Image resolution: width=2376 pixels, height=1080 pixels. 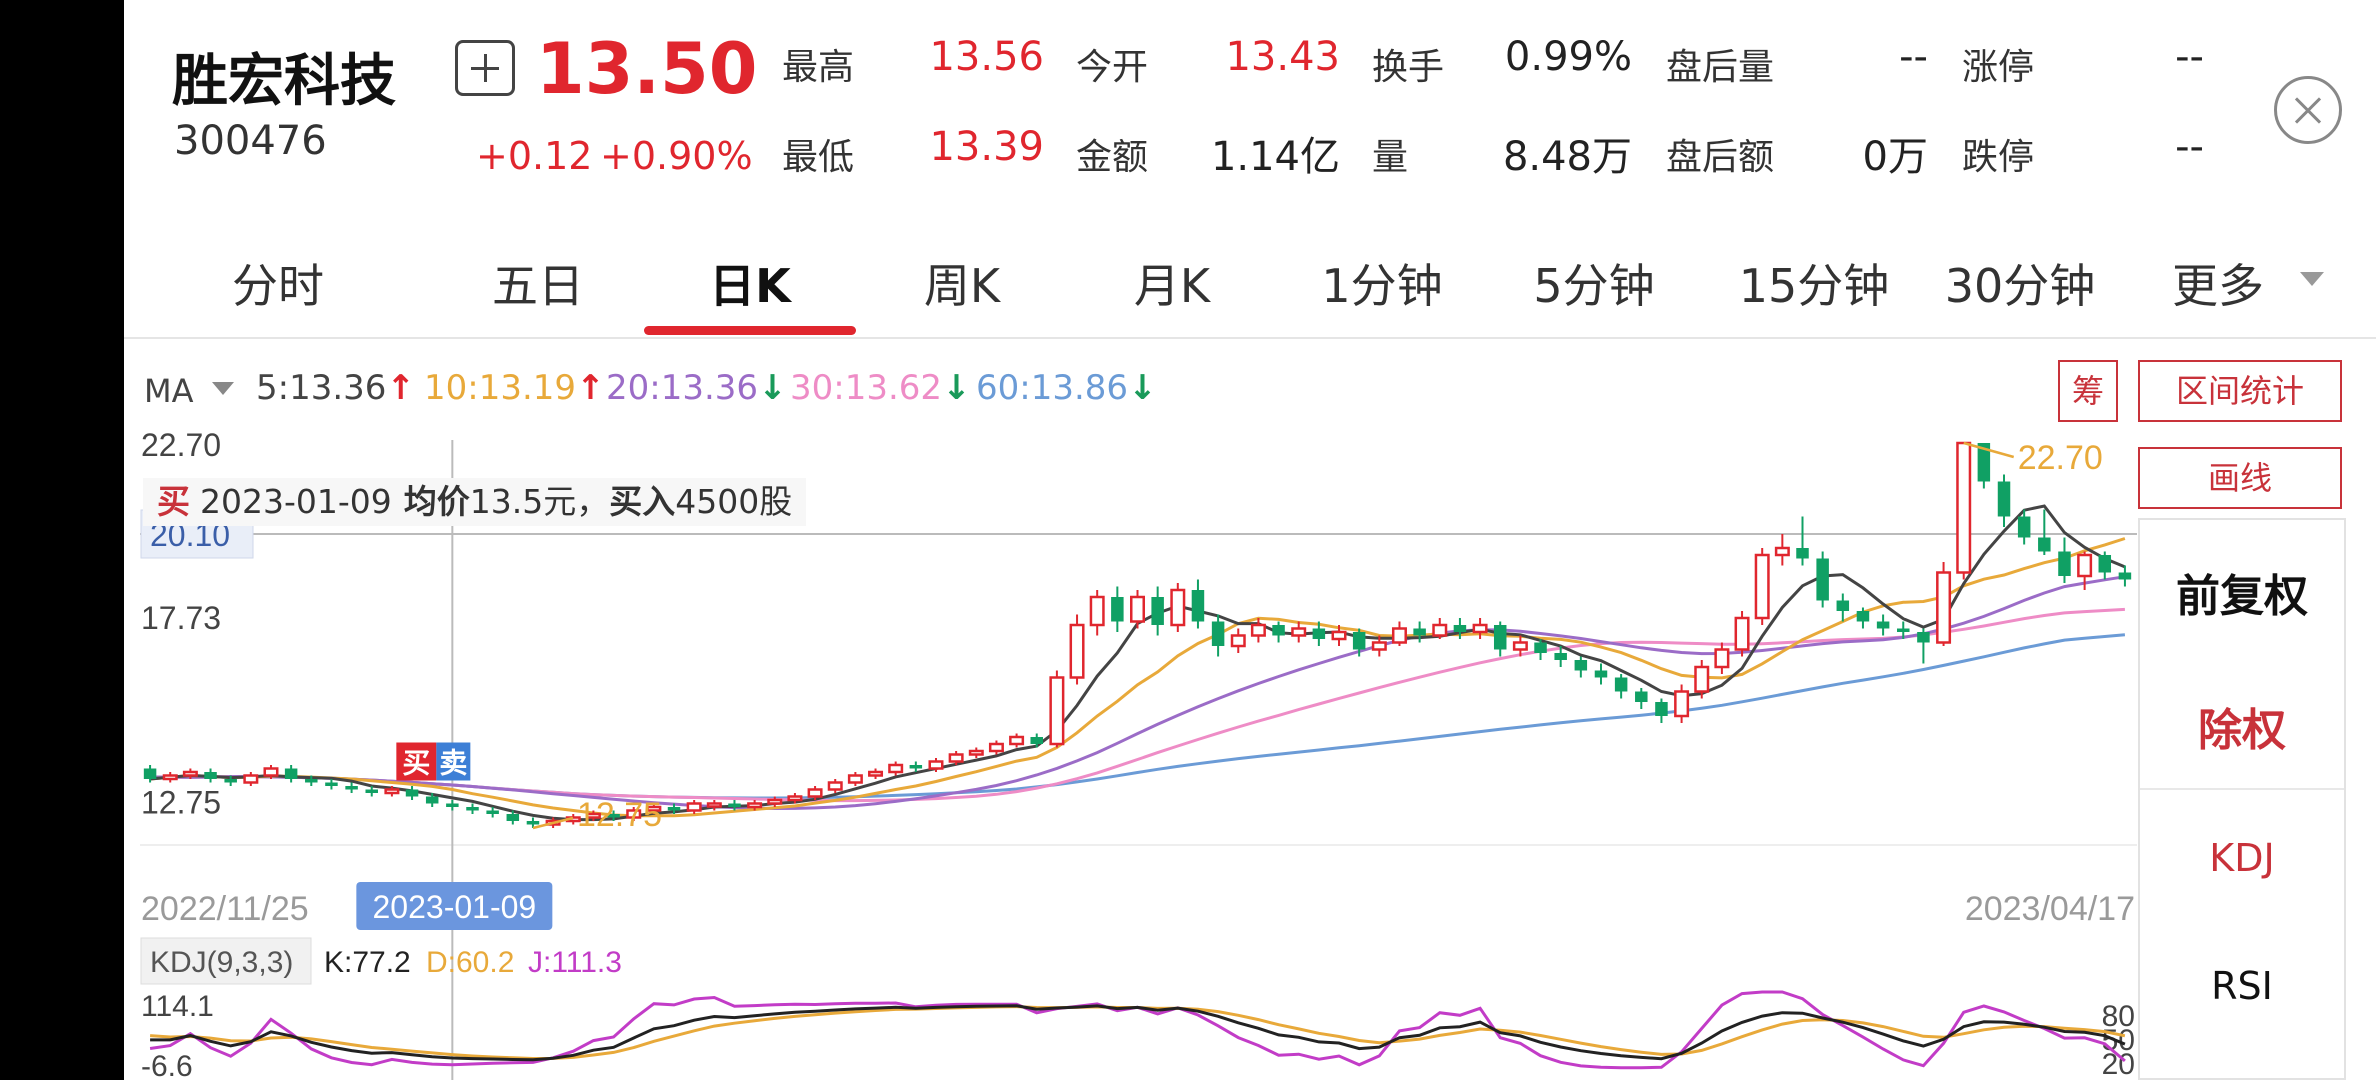 What do you see at coordinates (818, 67) in the screenshot?
I see `high-label: 最高` at bounding box center [818, 67].